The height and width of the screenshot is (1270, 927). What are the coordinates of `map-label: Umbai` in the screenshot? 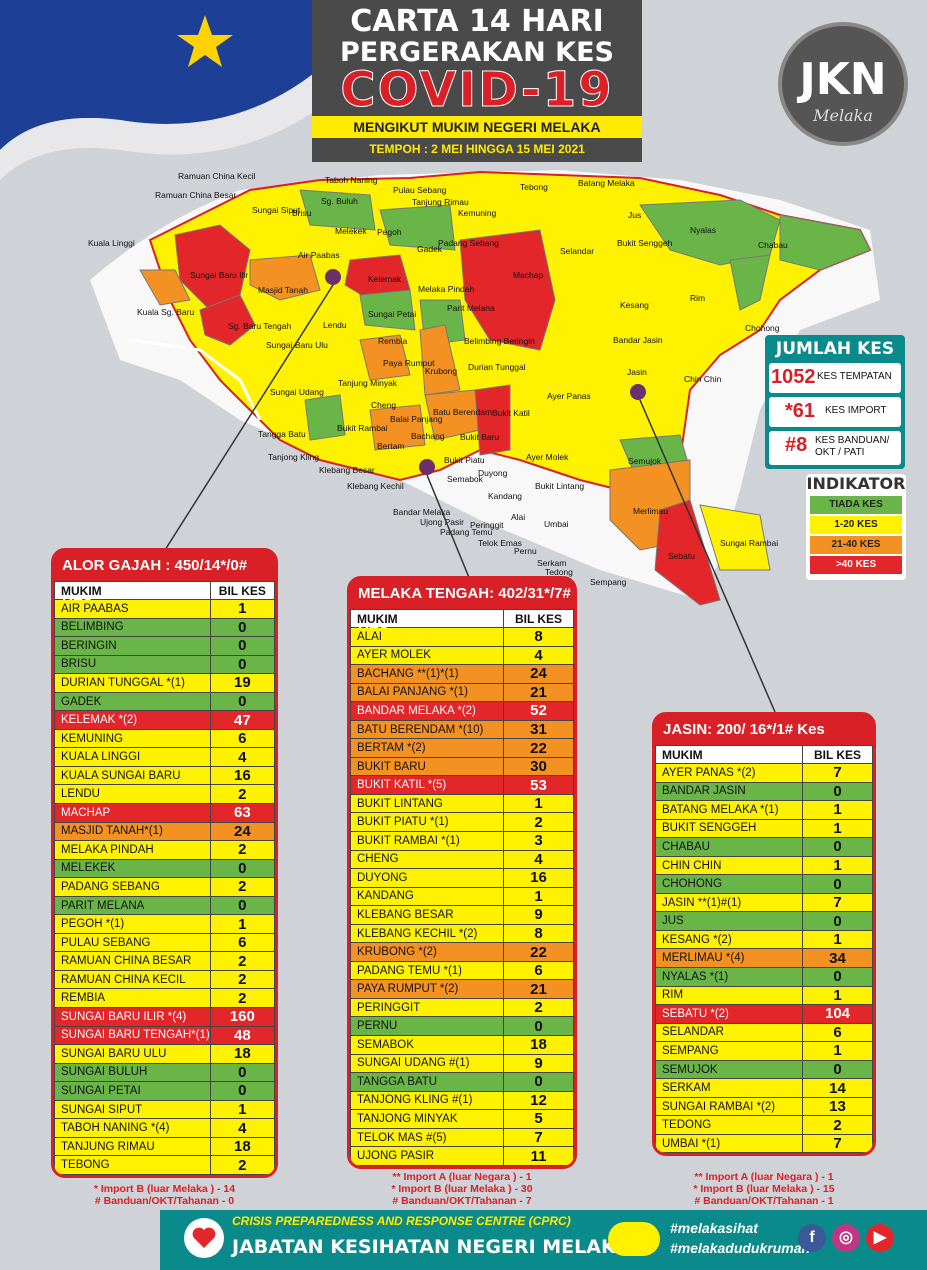 It's located at (556, 524).